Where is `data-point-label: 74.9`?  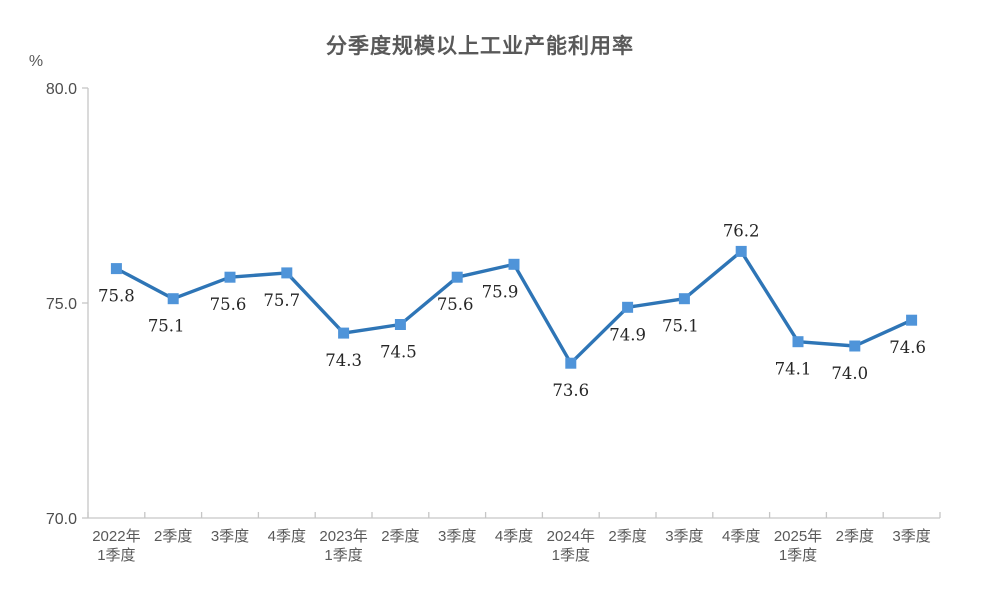 data-point-label: 74.9 is located at coordinates (627, 334).